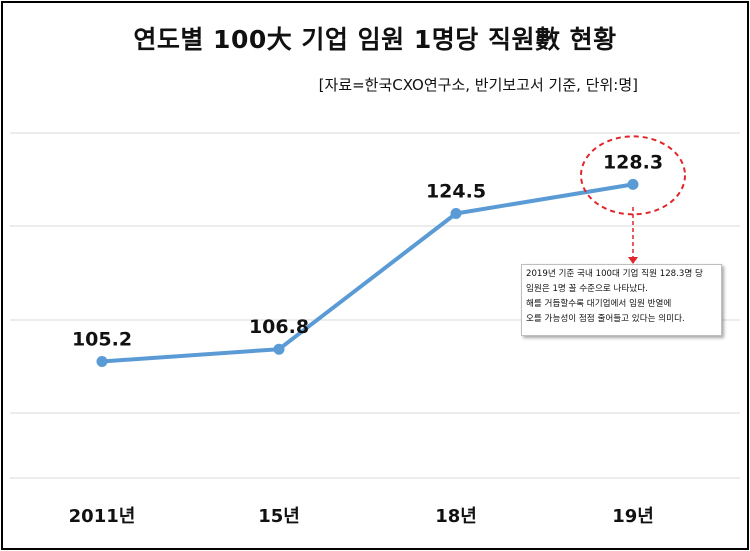 The width and height of the screenshot is (750, 551). Describe the element at coordinates (375, 39) in the screenshot. I see `chart-title: 연도별 100大 기업 임원 1명당 직원數 현황` at that location.